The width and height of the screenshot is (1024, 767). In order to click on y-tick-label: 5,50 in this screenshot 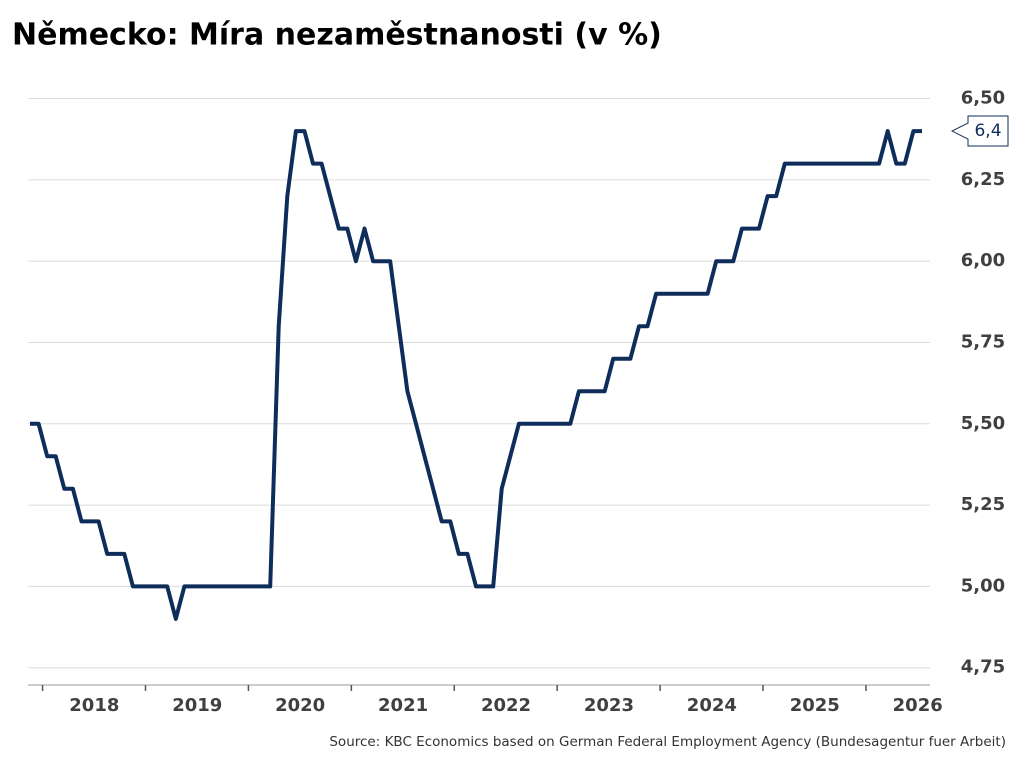, I will do `click(983, 423)`.